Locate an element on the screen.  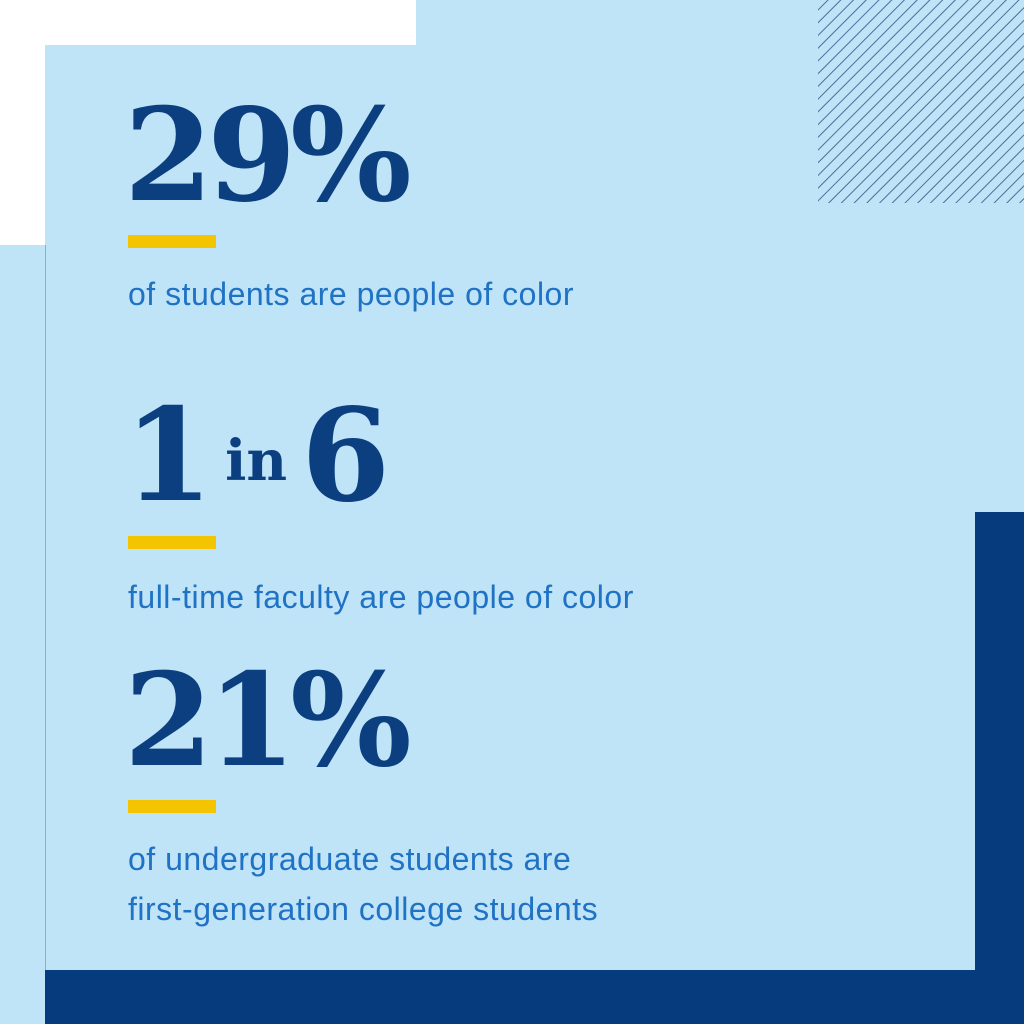
stat-figure: 21% is located at coordinates (266, 721).